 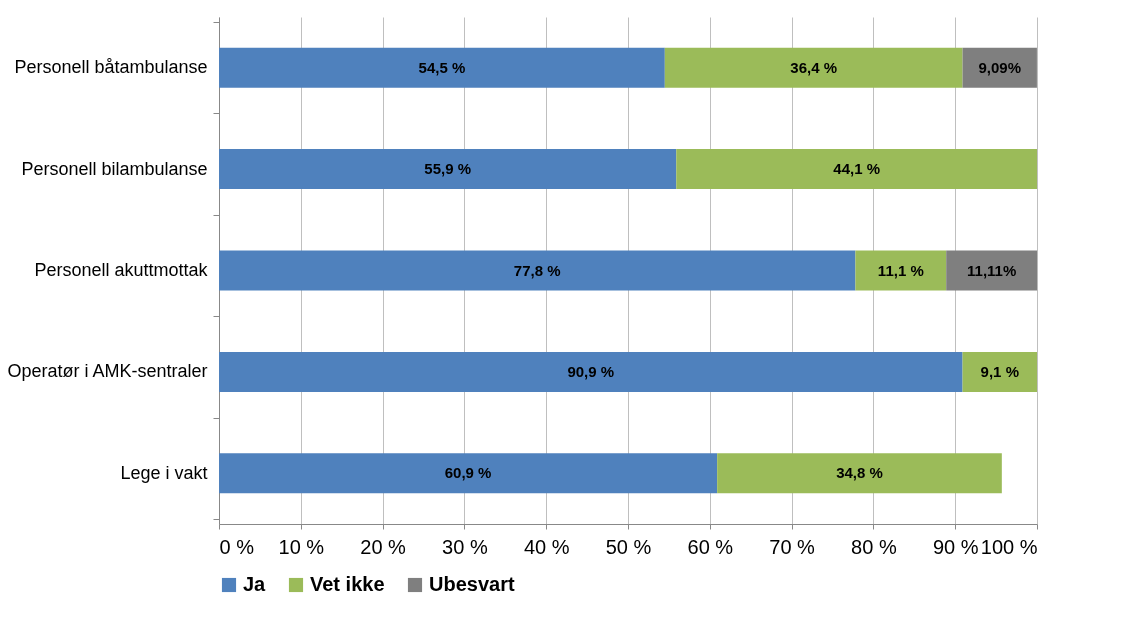 What do you see at coordinates (472, 584) in the screenshot?
I see `legend-label: Ubesvart` at bounding box center [472, 584].